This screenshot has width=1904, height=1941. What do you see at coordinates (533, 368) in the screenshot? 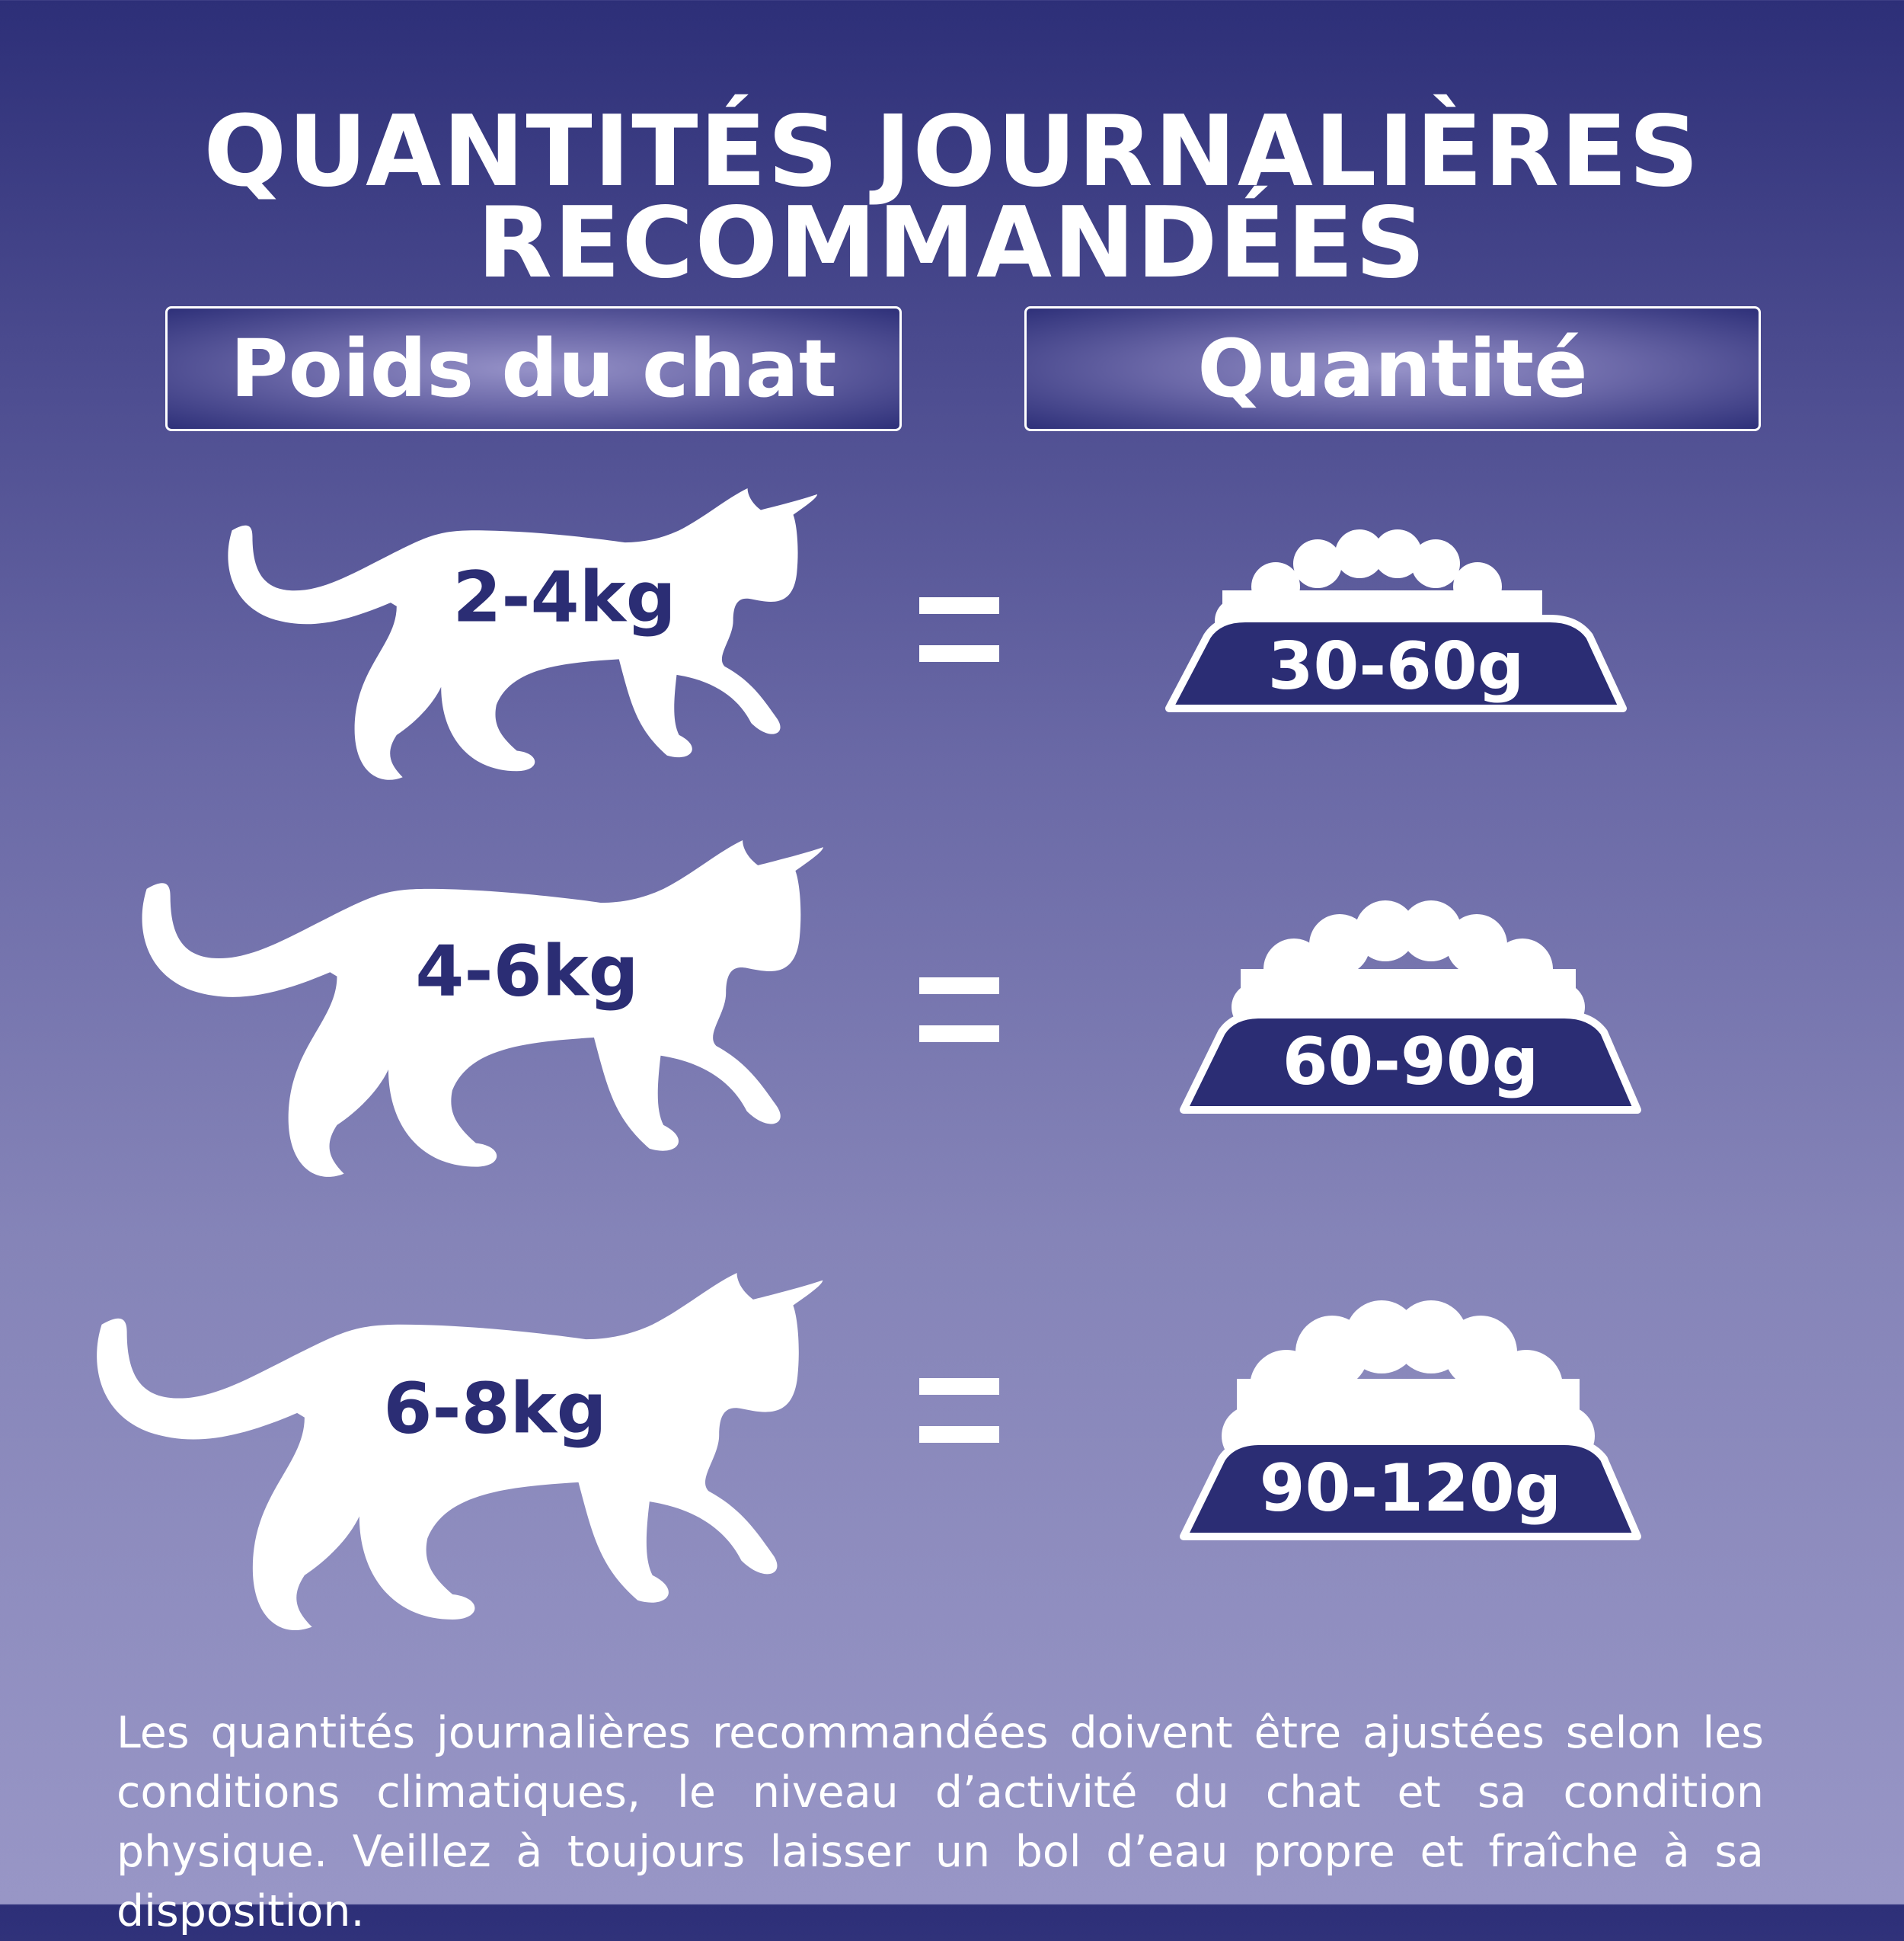
I see `header-weight: Poids du chat` at bounding box center [533, 368].